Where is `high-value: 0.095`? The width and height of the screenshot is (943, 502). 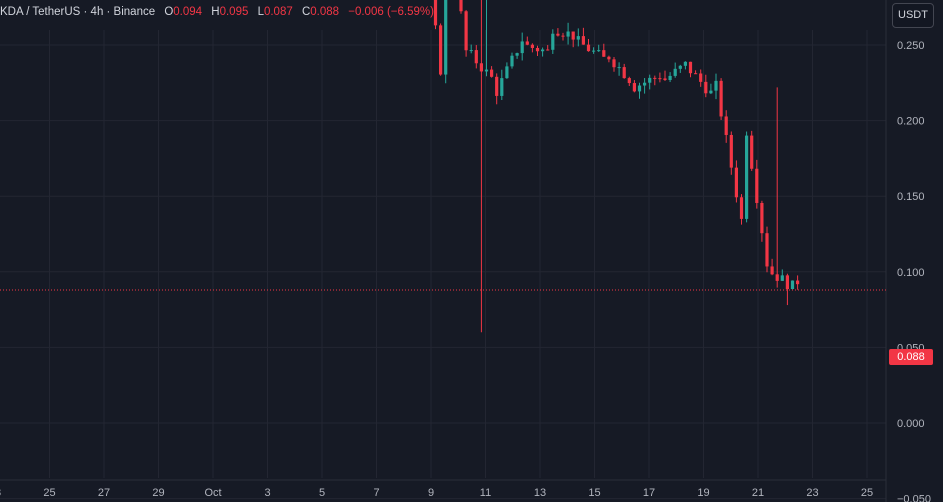 high-value: 0.095 is located at coordinates (234, 12).